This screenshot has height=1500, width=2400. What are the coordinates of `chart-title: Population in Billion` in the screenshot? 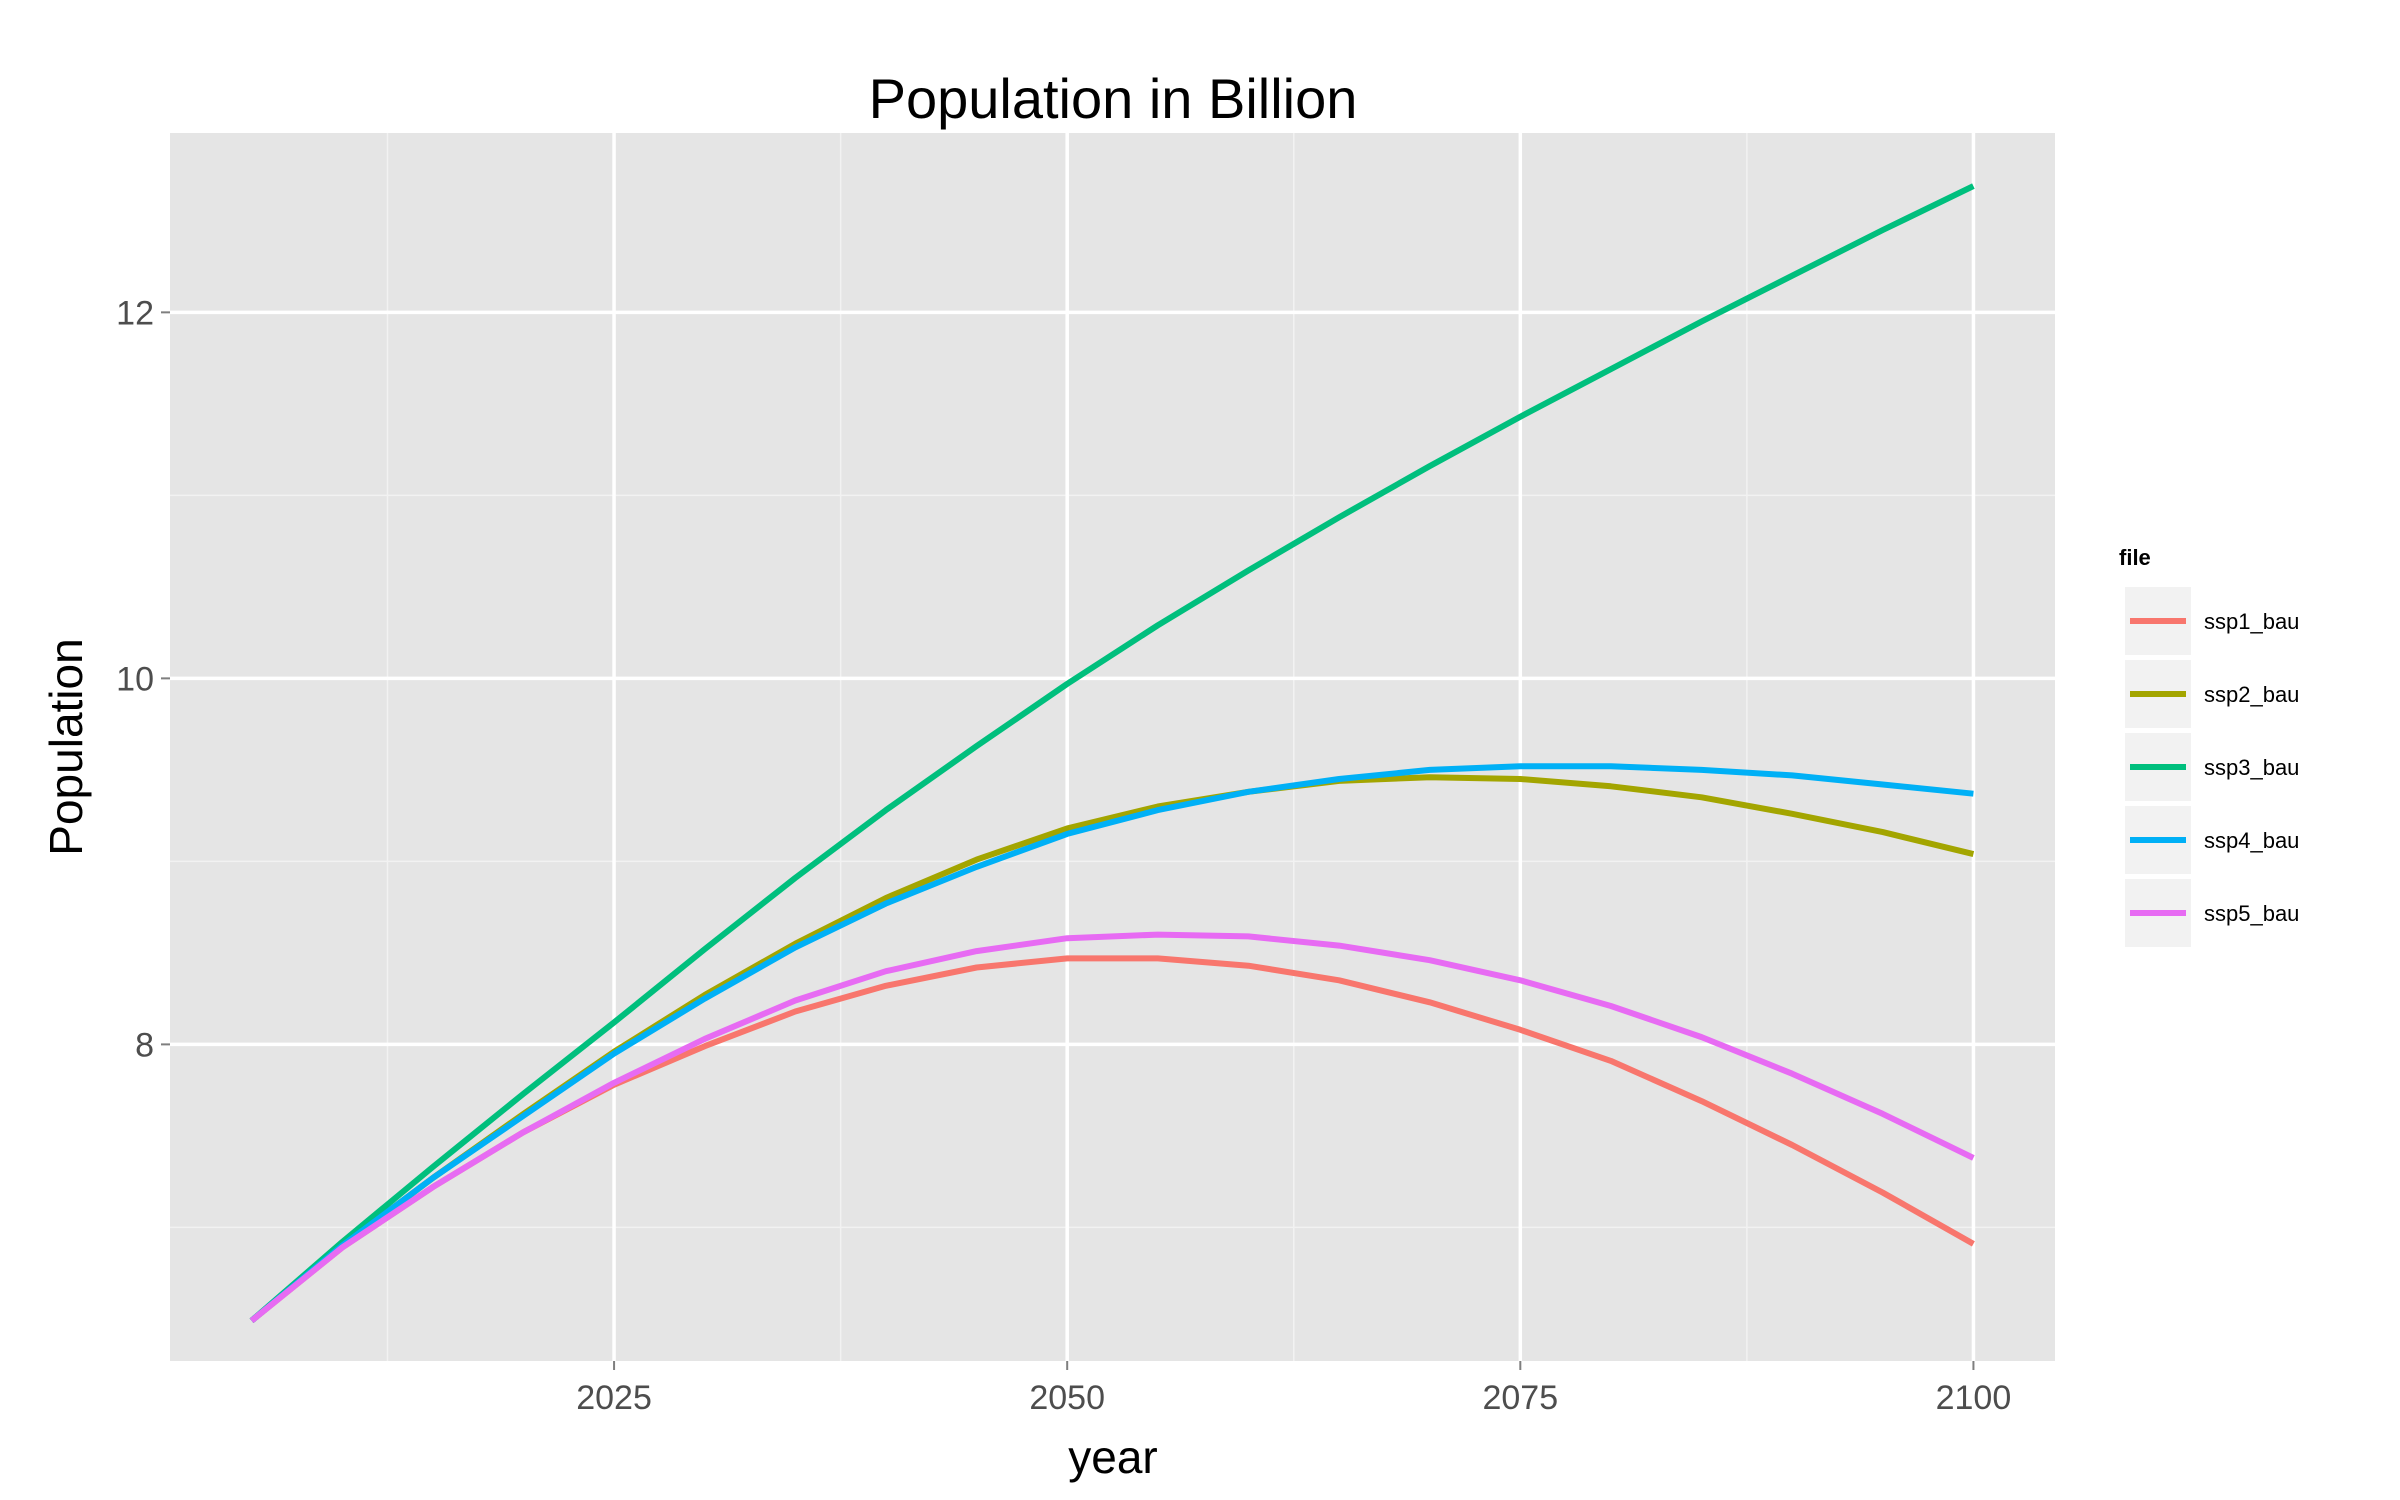 It's located at (1113, 98).